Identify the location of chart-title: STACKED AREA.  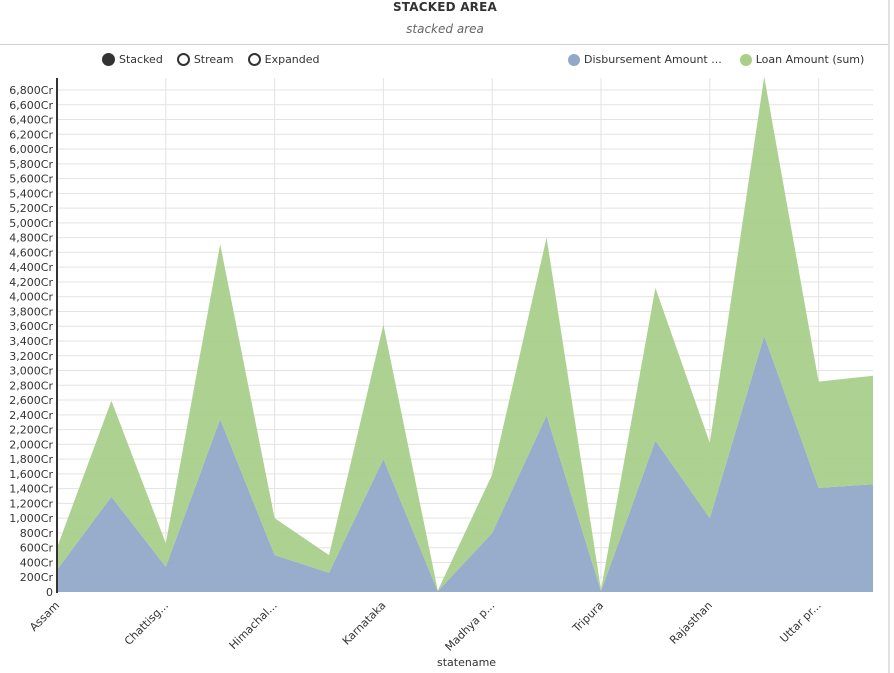
(445, 7).